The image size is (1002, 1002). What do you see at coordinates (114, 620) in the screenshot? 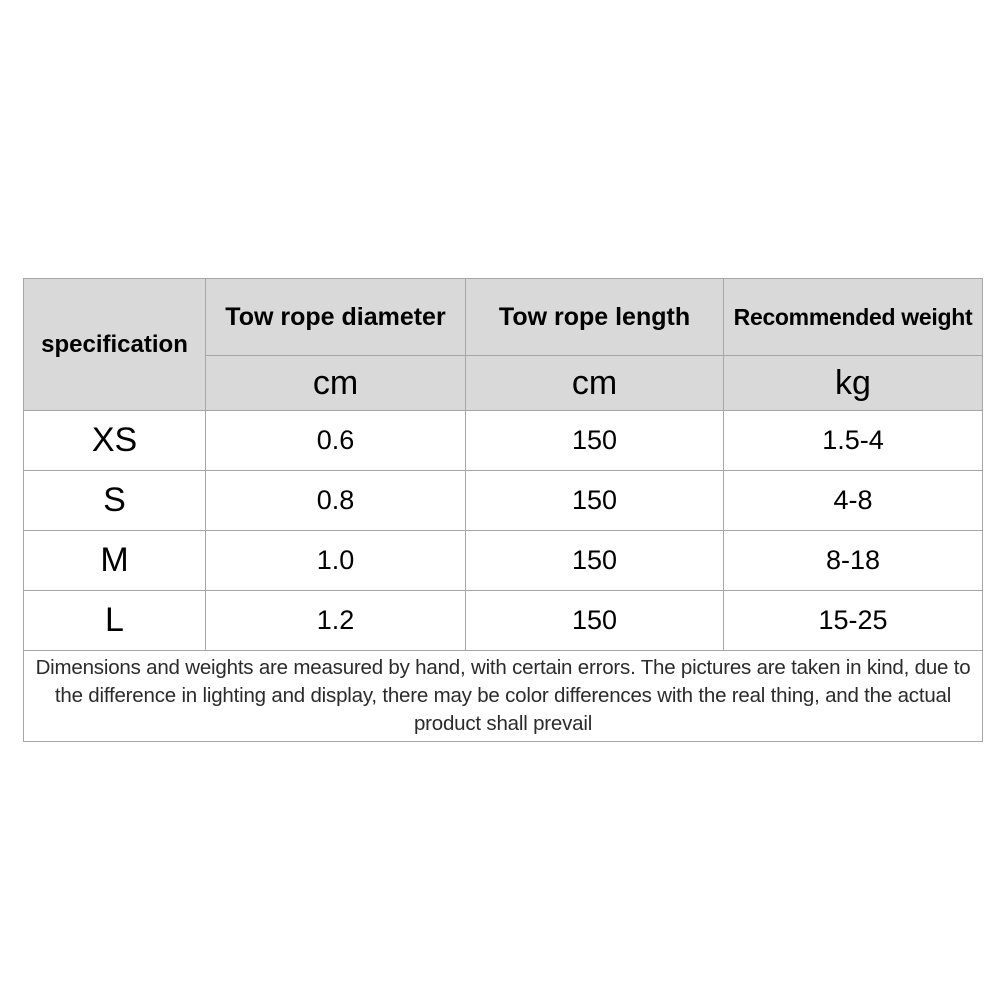
I see `size-label: L` at bounding box center [114, 620].